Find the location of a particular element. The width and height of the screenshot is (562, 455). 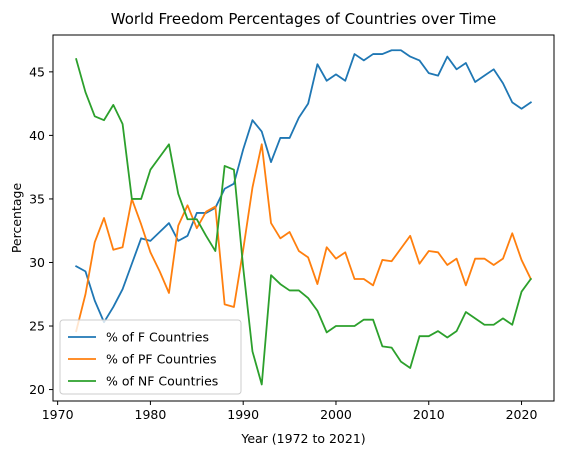

y-tick-label: 40 is located at coordinates (37, 135).